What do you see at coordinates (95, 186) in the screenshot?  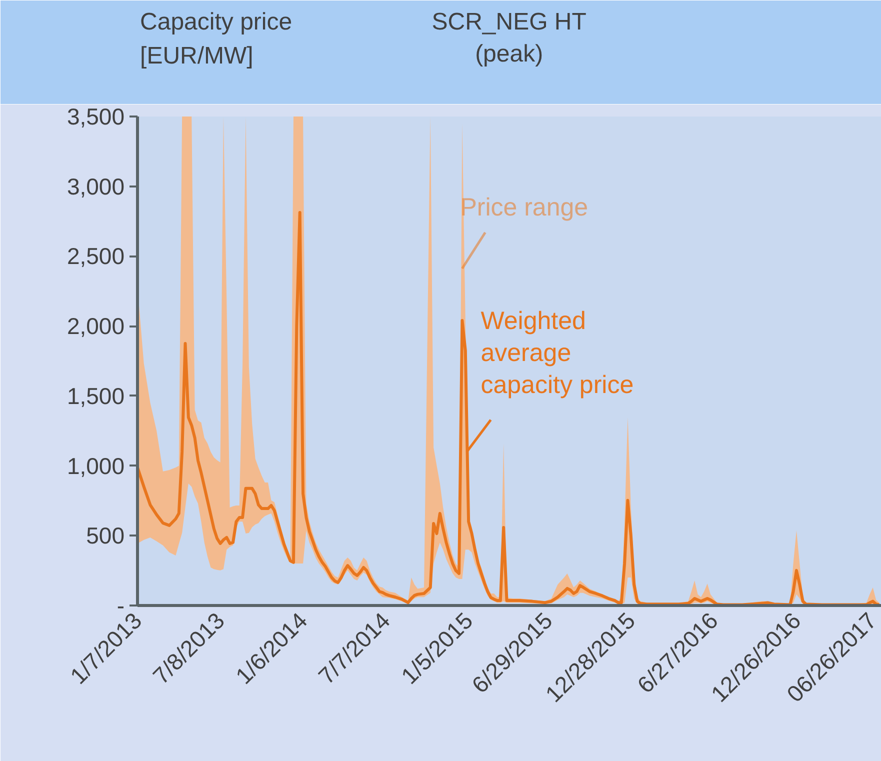 I see `y-tick-label: 3,000` at bounding box center [95, 186].